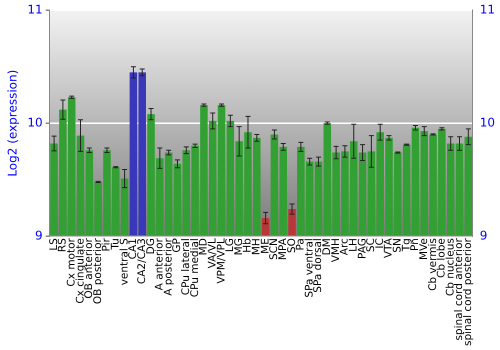  Describe the element at coordinates (35, 122) in the screenshot. I see `y-tick-label: 10` at that location.